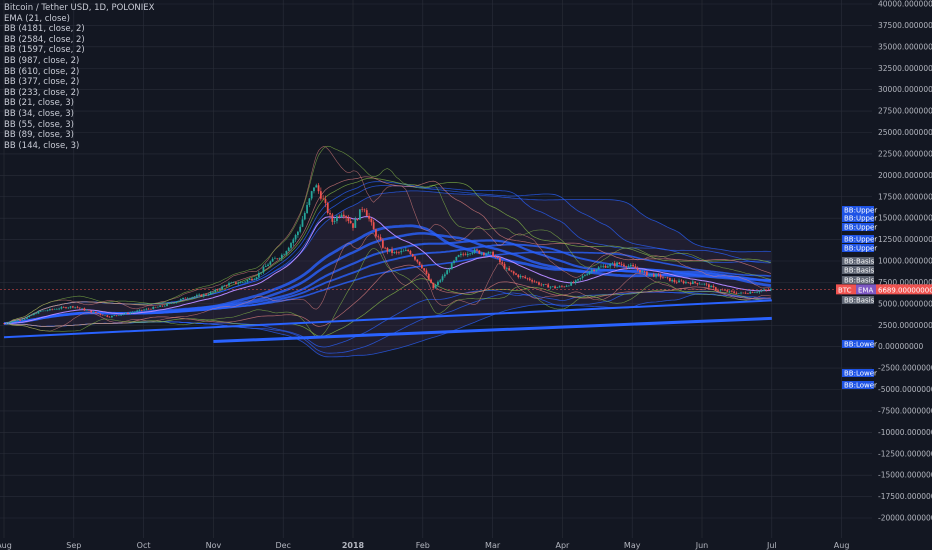 This screenshot has height=550, width=932. I want to click on x-tick-label: Feb, so click(423, 545).